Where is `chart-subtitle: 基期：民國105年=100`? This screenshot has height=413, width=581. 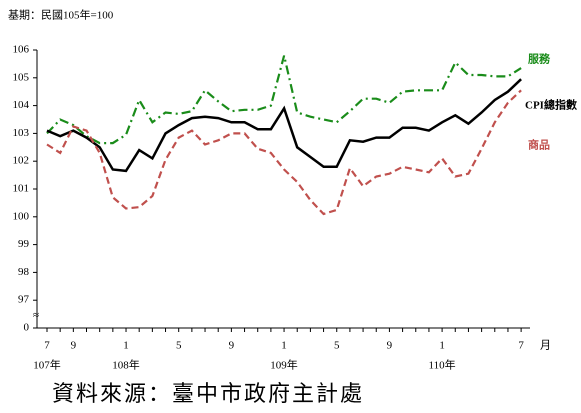 chart-subtitle: 基期：民國105年=100 is located at coordinates (61, 15).